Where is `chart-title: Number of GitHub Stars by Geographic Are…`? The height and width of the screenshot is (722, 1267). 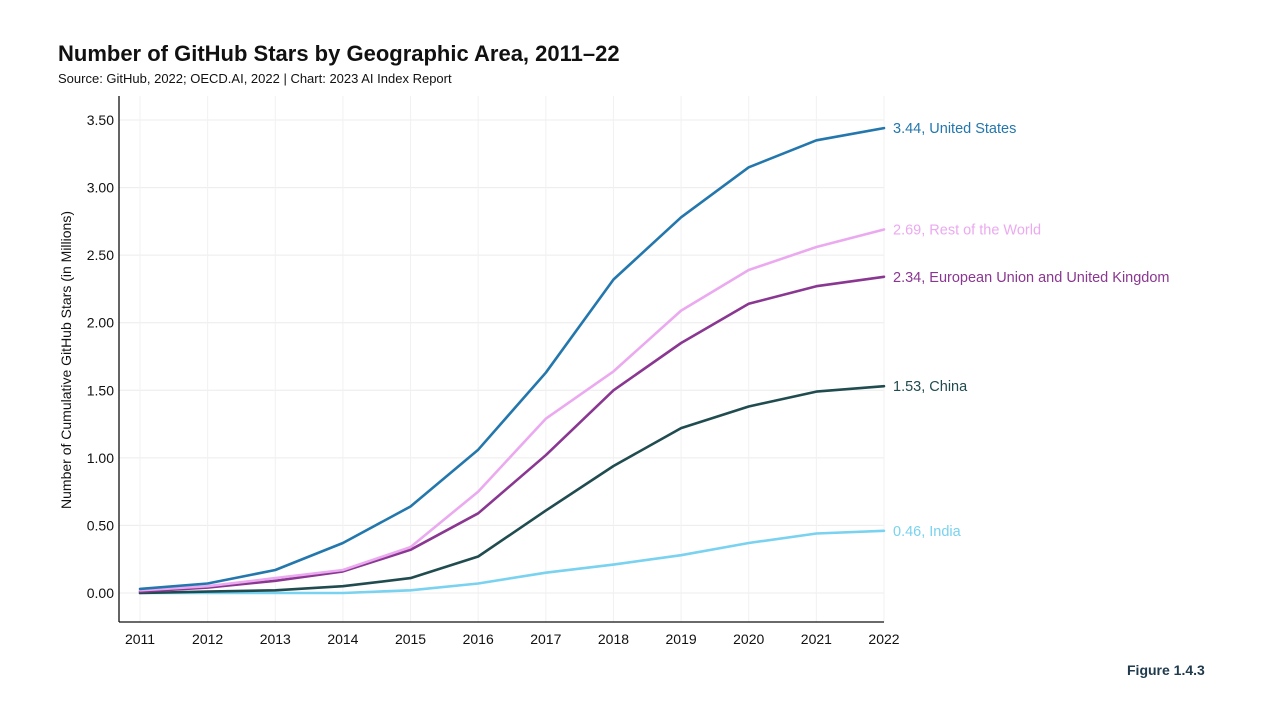
chart-title: Number of GitHub Stars by Geographic Are… is located at coordinates (339, 53).